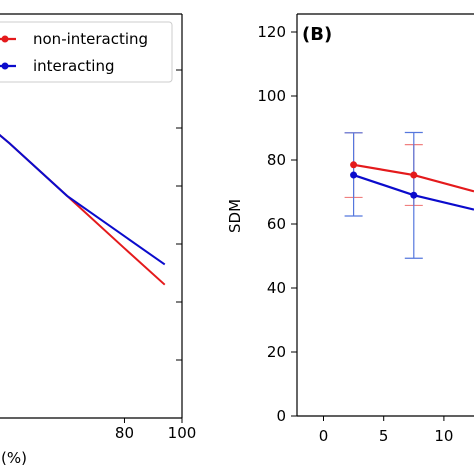  I want to click on legend-box, so click(86, 52).